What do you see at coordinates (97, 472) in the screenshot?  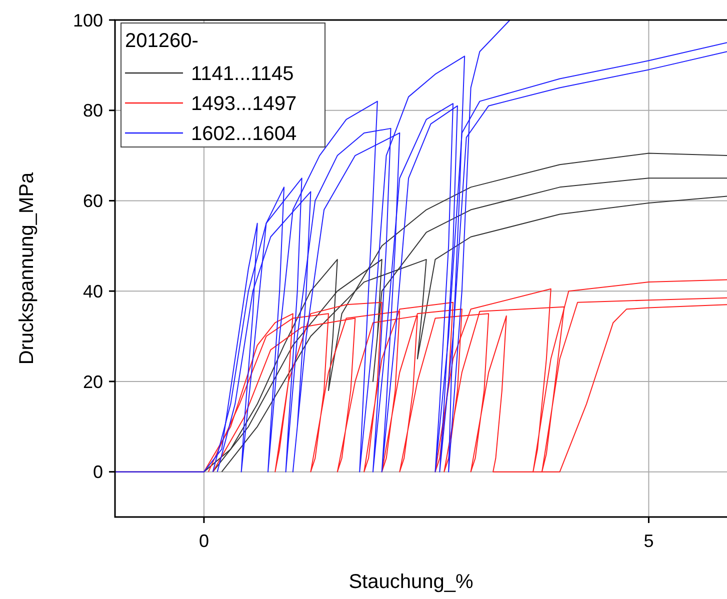 I see `y-tick-label: 0` at bounding box center [97, 472].